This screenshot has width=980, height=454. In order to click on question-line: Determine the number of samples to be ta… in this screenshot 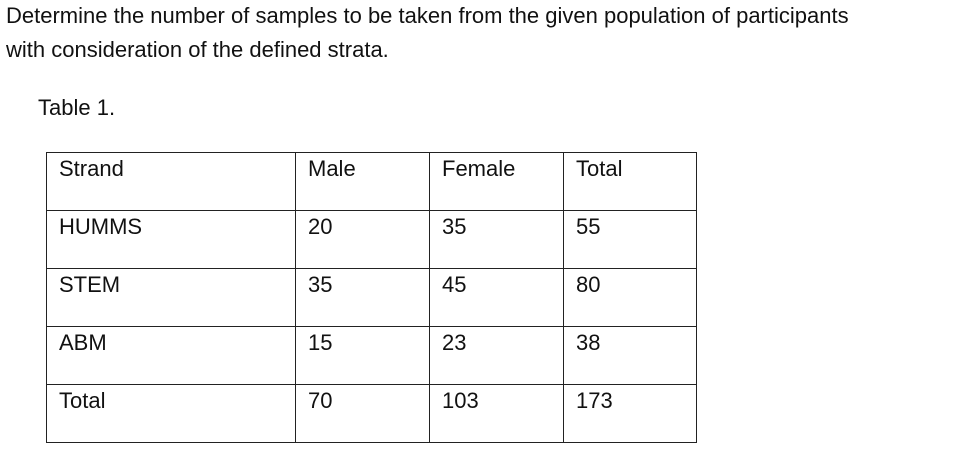, I will do `click(427, 15)`.